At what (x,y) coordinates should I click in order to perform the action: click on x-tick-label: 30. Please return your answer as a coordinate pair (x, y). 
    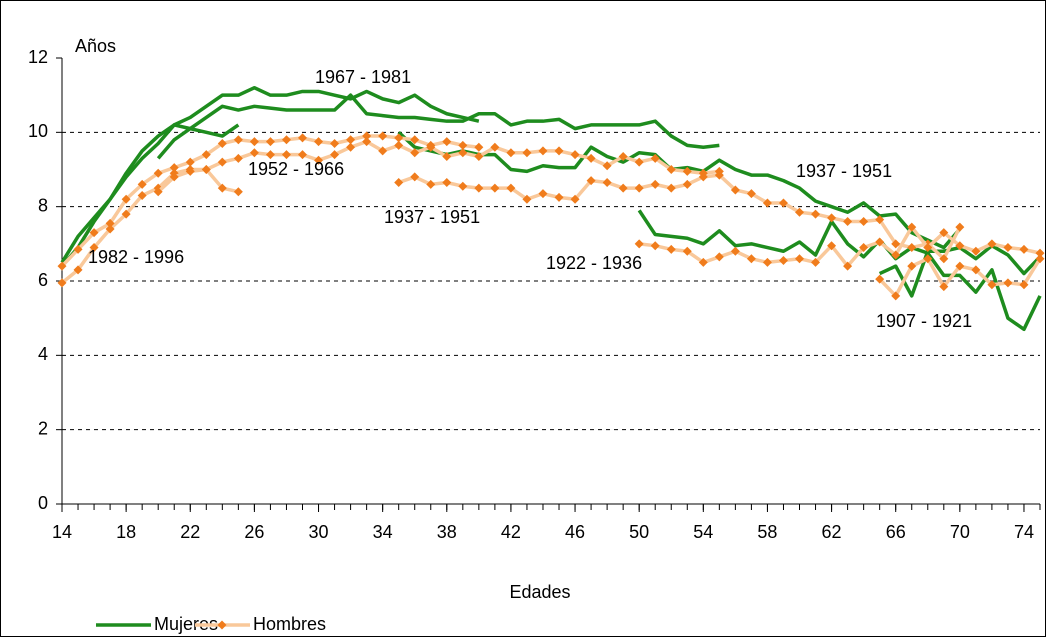
    Looking at the image, I should click on (319, 532).